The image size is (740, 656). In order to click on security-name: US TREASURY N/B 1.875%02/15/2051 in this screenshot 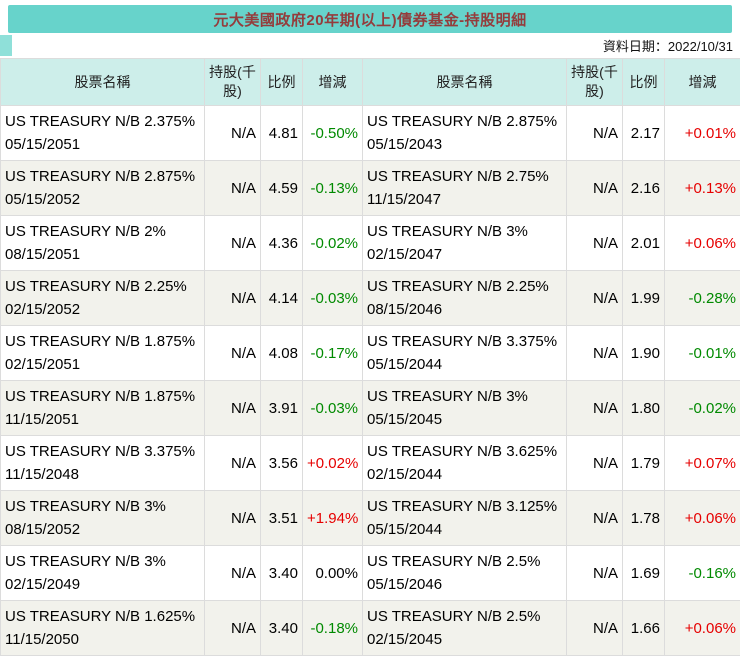, I will do `click(103, 353)`.